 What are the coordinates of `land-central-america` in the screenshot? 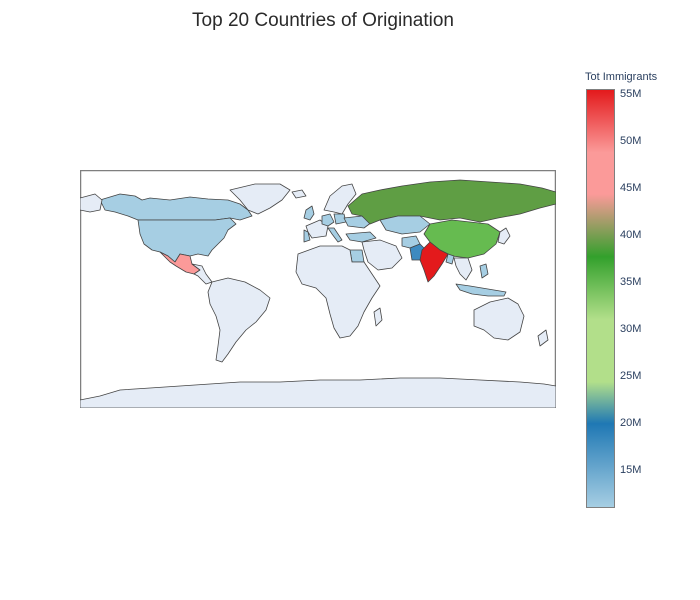 It's located at (202, 274).